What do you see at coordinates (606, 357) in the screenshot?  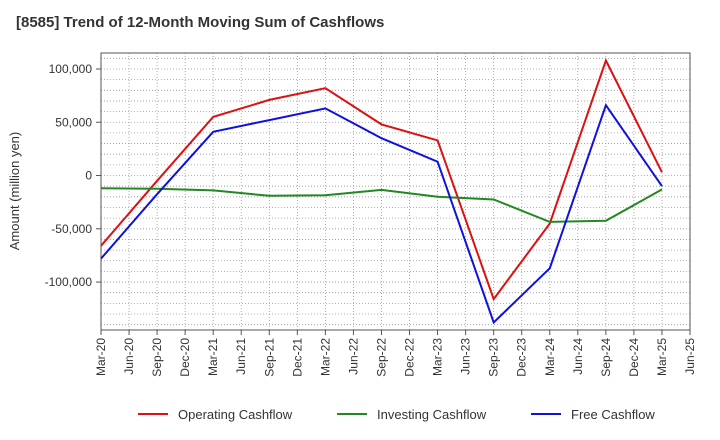 I see `x-tick-label: Sep-24` at bounding box center [606, 357].